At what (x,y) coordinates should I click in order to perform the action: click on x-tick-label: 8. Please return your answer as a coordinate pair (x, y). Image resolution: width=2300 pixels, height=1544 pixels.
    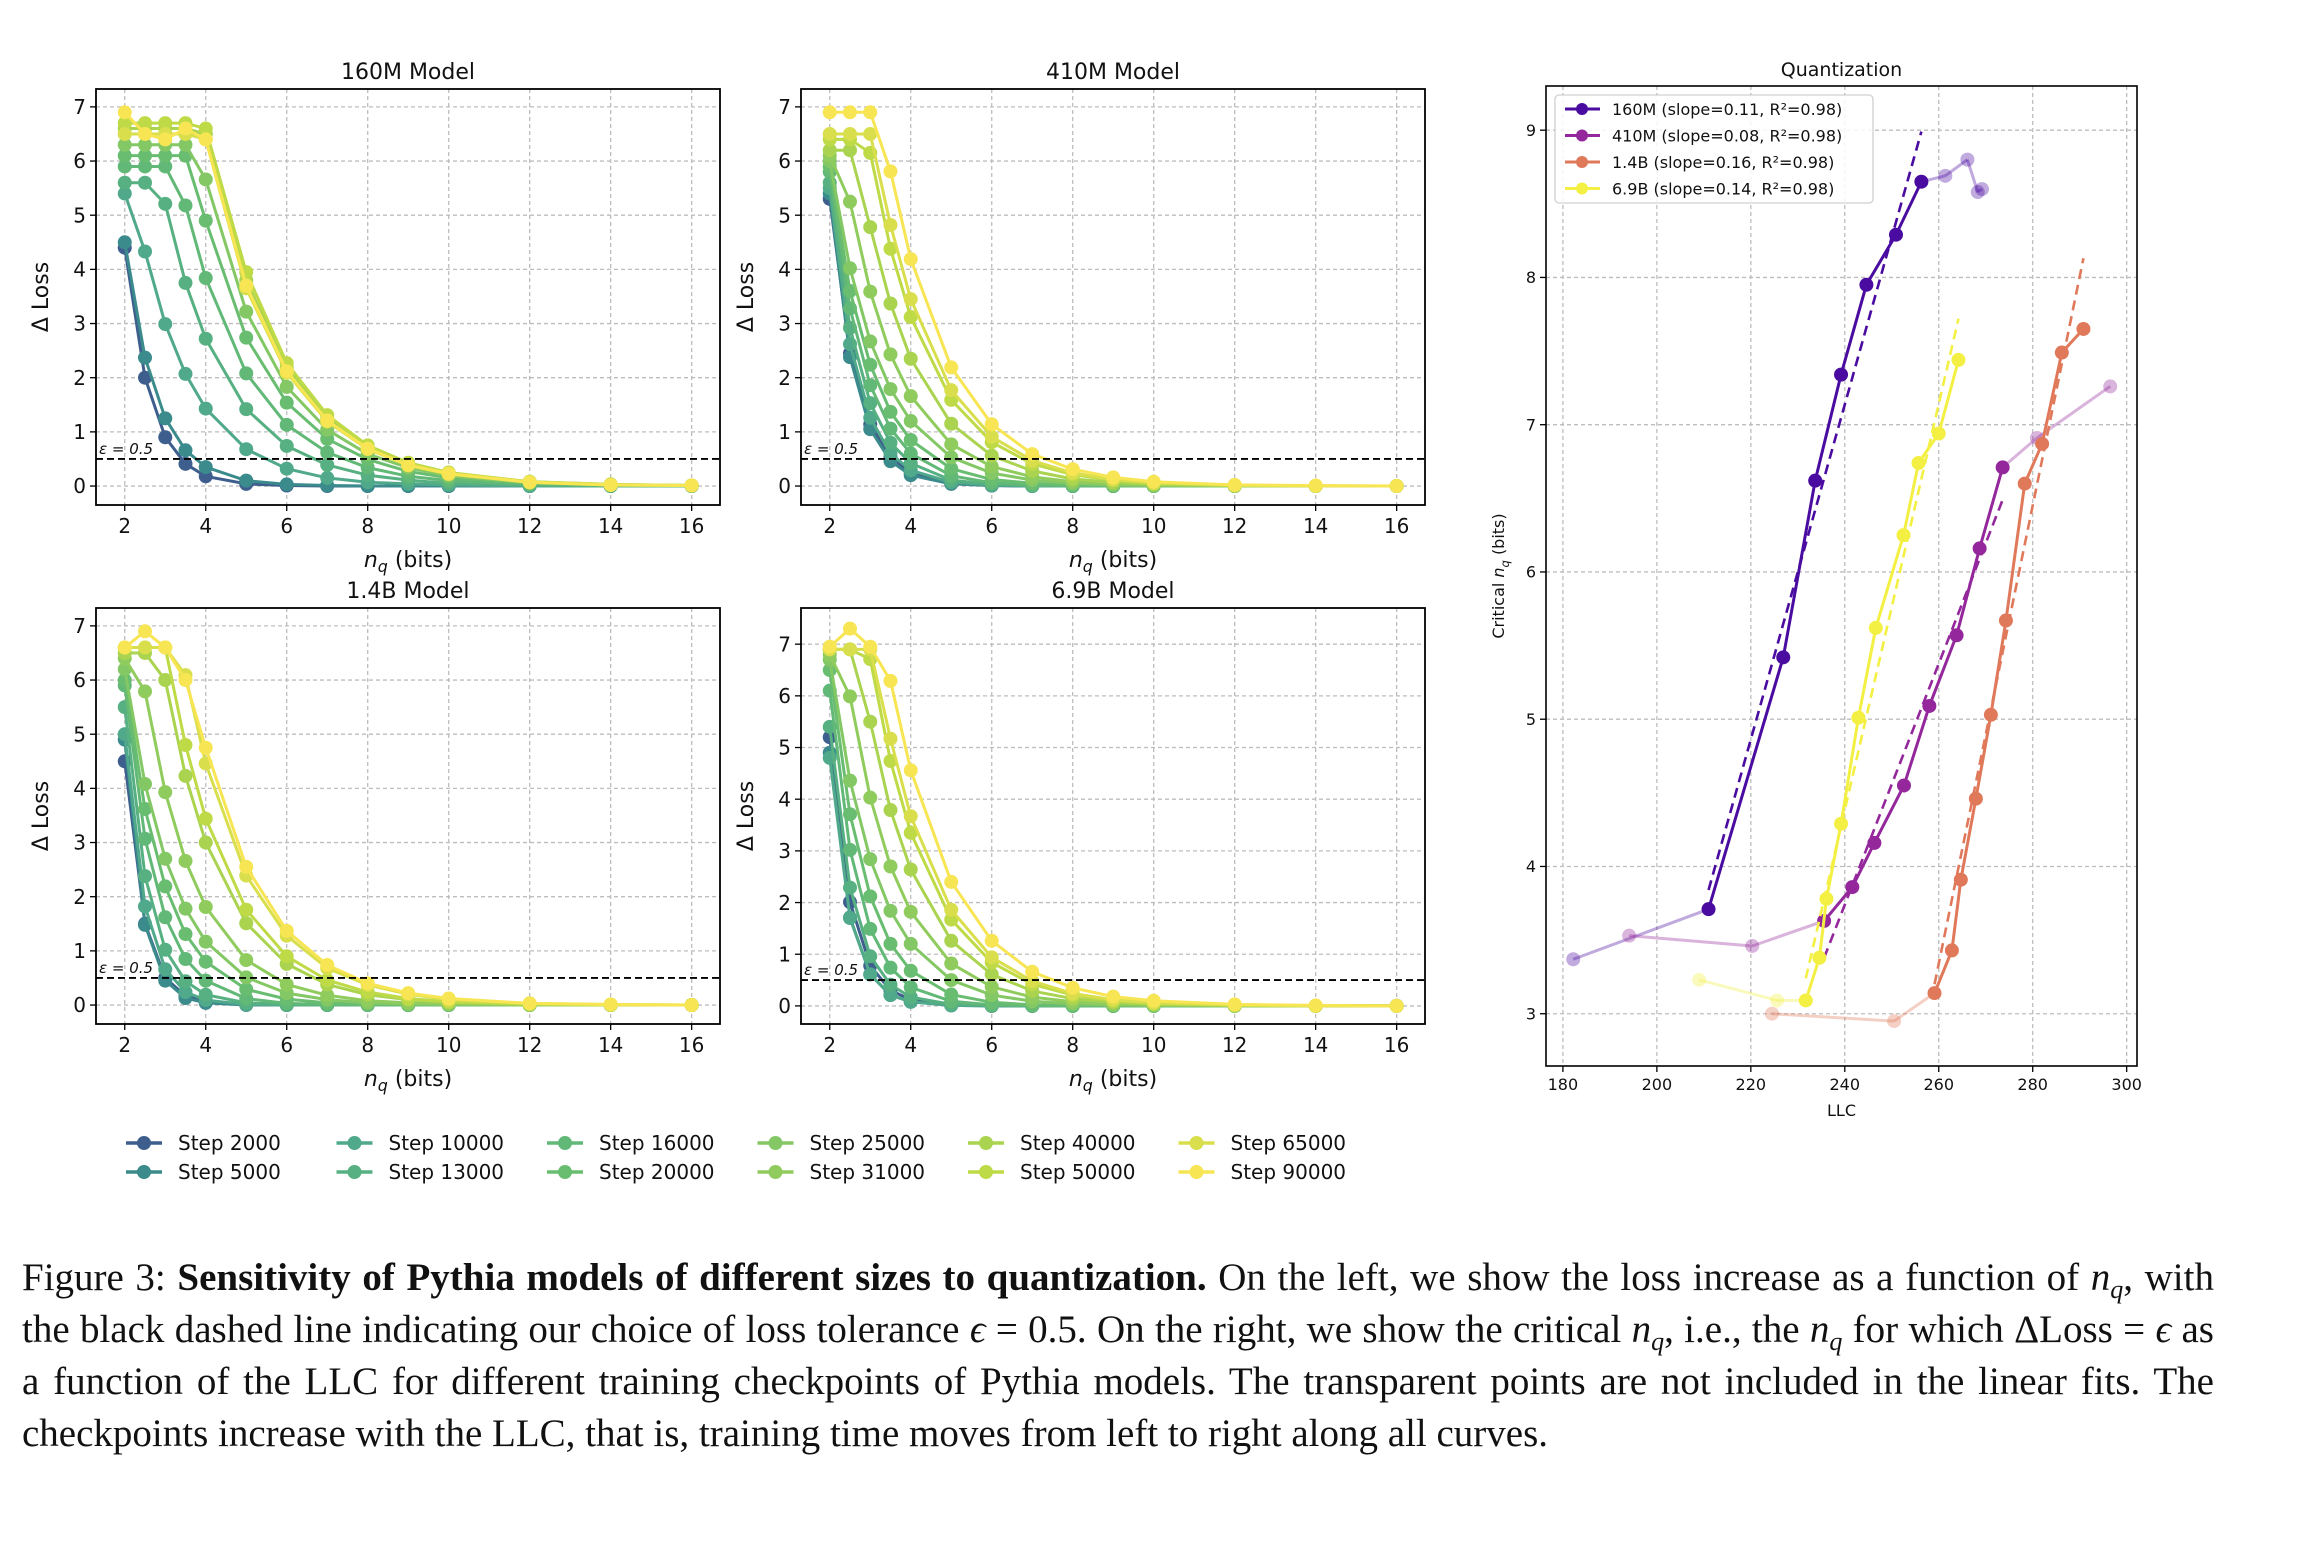
    Looking at the image, I should click on (367, 1045).